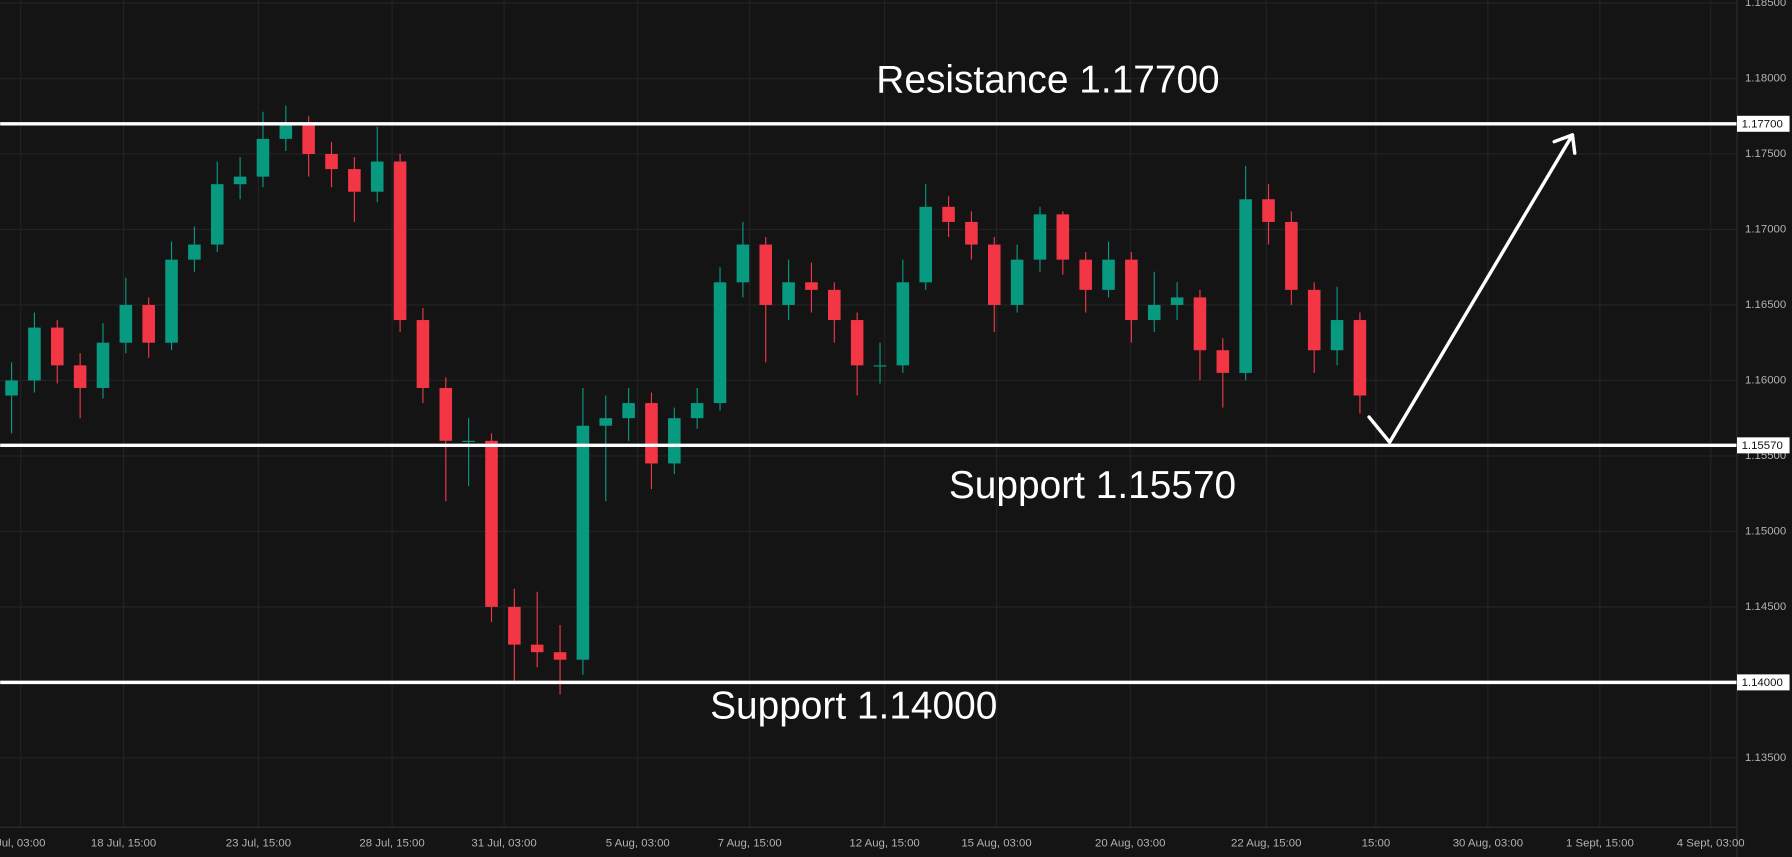 This screenshot has height=857, width=1792. I want to click on y-tick-label: 1.15000, so click(1765, 531).